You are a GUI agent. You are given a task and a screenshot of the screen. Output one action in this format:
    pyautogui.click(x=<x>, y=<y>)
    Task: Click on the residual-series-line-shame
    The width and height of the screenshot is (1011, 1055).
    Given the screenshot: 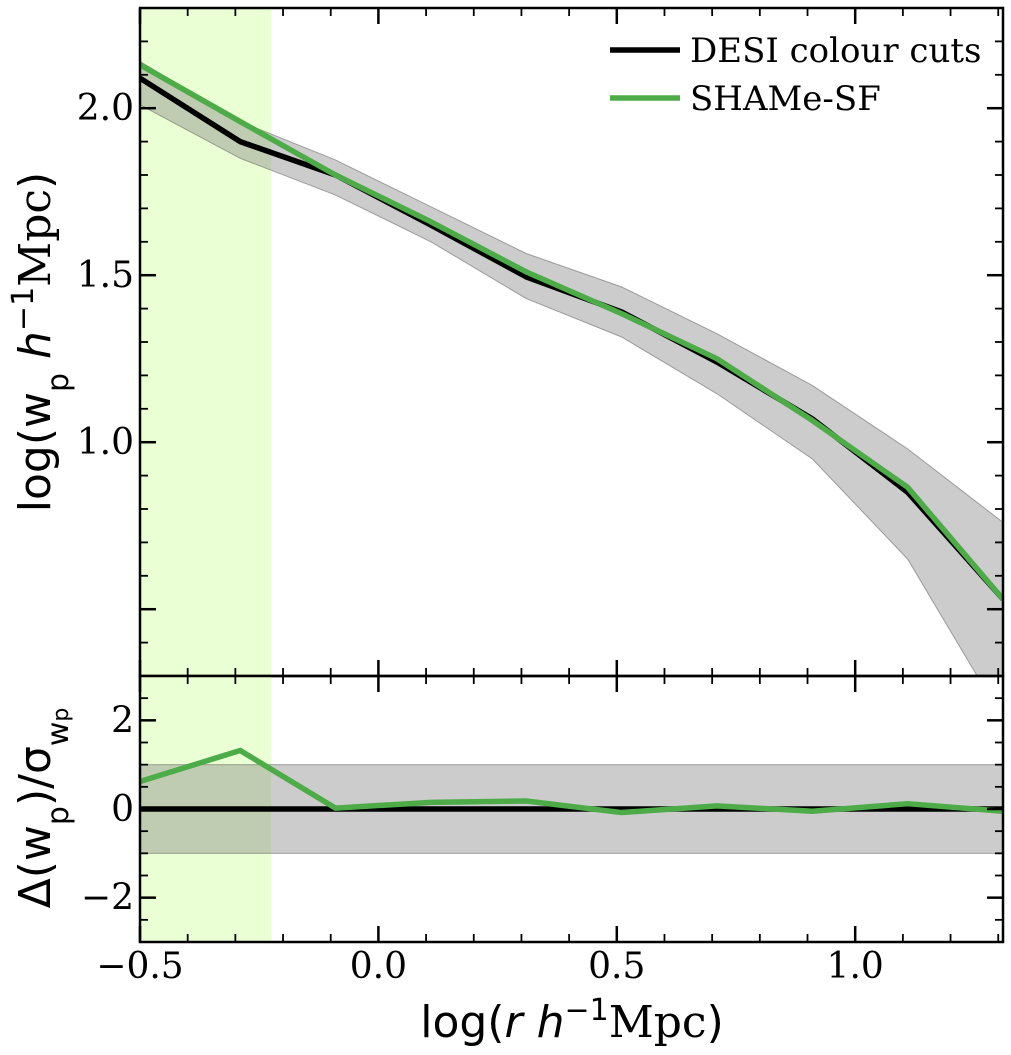 What is the action you would take?
    pyautogui.click(x=571, y=781)
    